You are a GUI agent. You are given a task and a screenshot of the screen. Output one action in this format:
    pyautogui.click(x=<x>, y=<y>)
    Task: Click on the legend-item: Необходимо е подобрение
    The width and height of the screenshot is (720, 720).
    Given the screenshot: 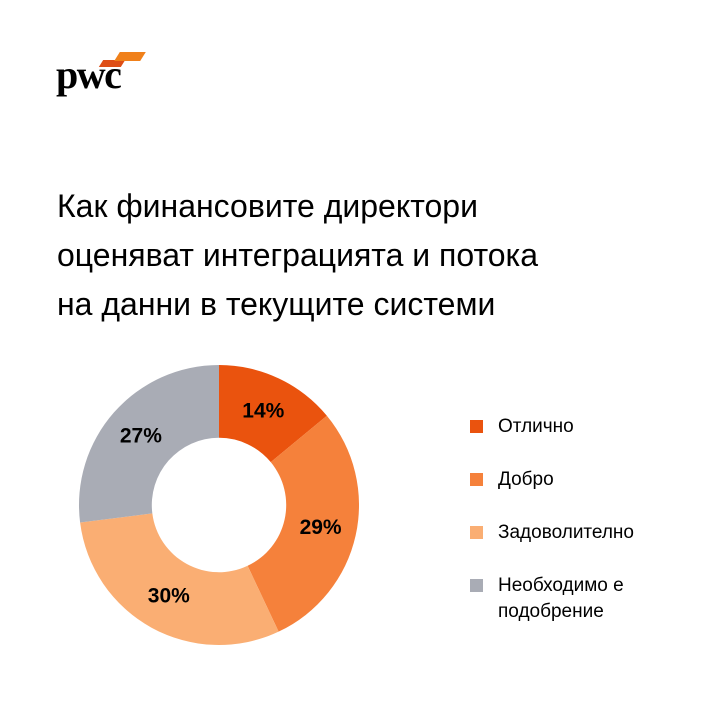 What is the action you would take?
    pyautogui.click(x=568, y=599)
    